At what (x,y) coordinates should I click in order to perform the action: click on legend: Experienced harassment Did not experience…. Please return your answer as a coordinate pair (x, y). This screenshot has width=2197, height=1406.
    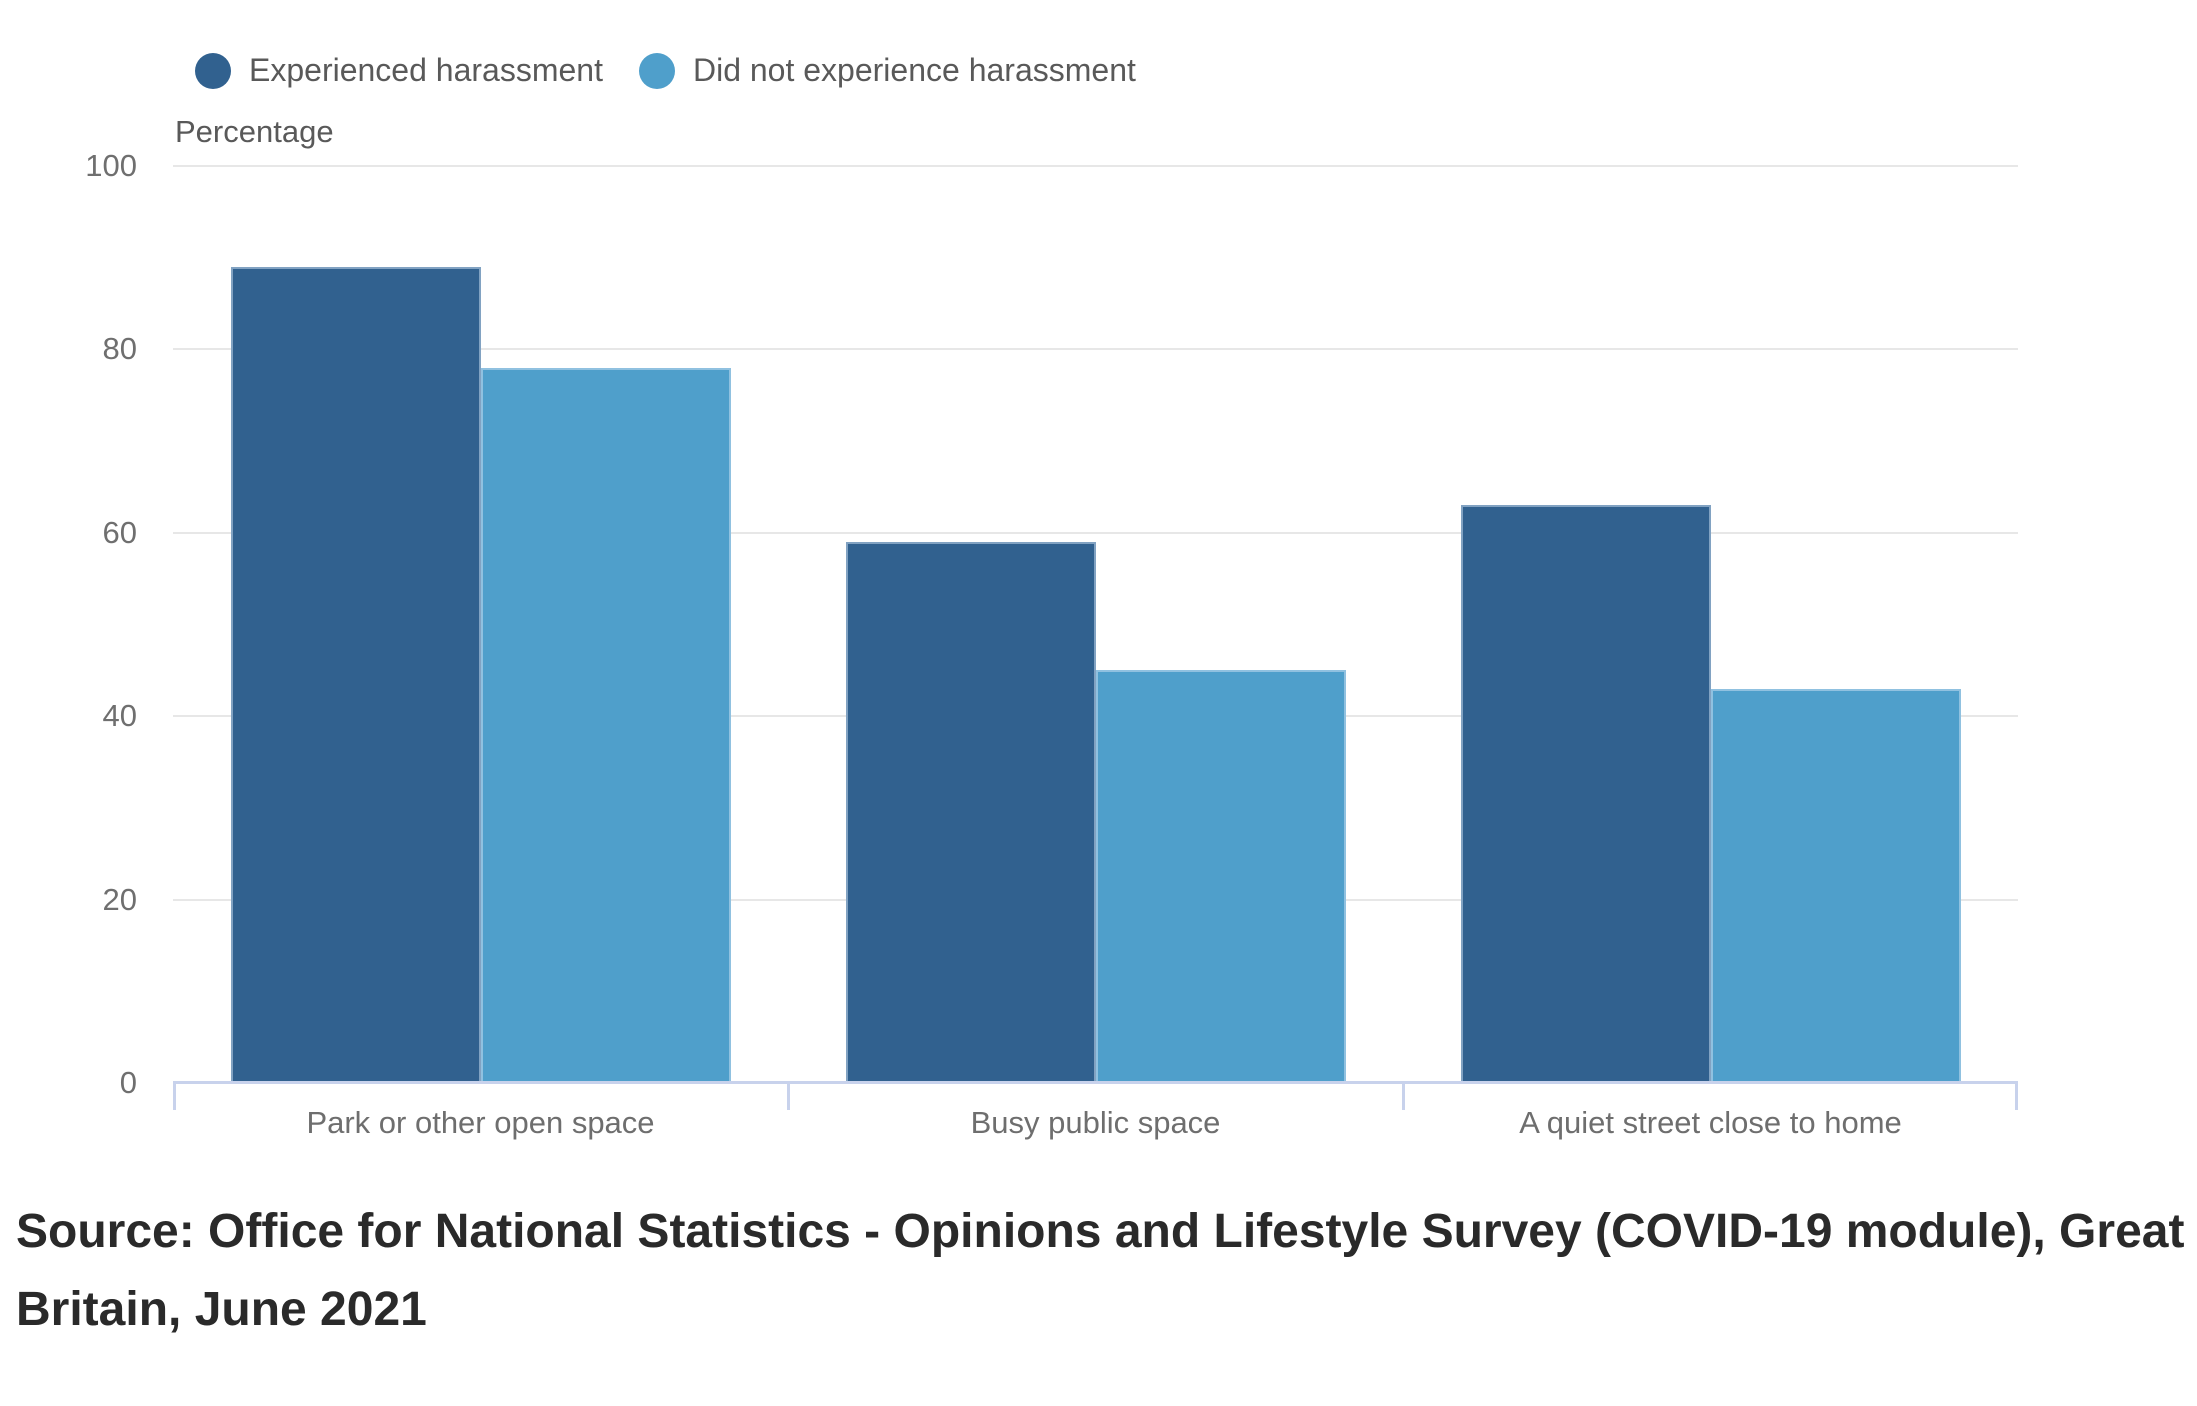
    Looking at the image, I should click on (665, 70).